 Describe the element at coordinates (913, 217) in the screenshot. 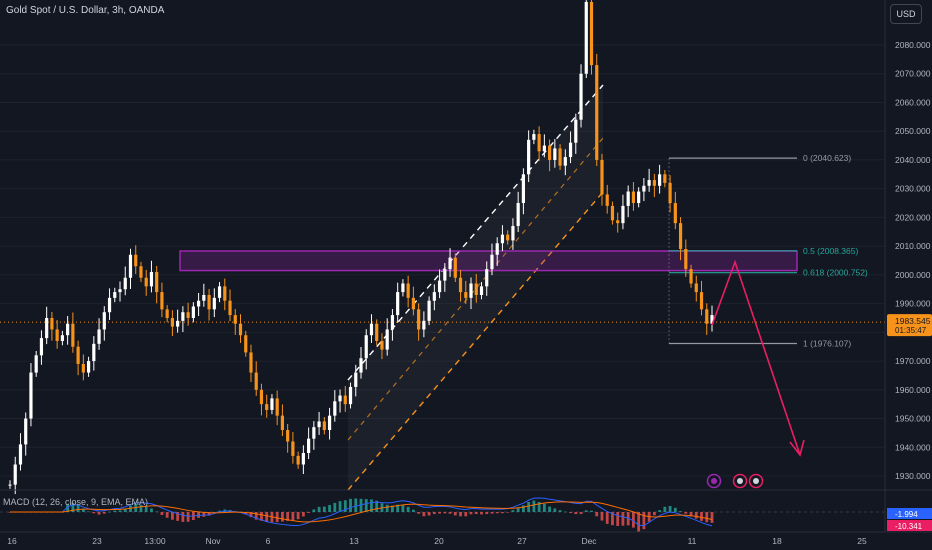

I see `price-tick-label: 2020.000` at that location.